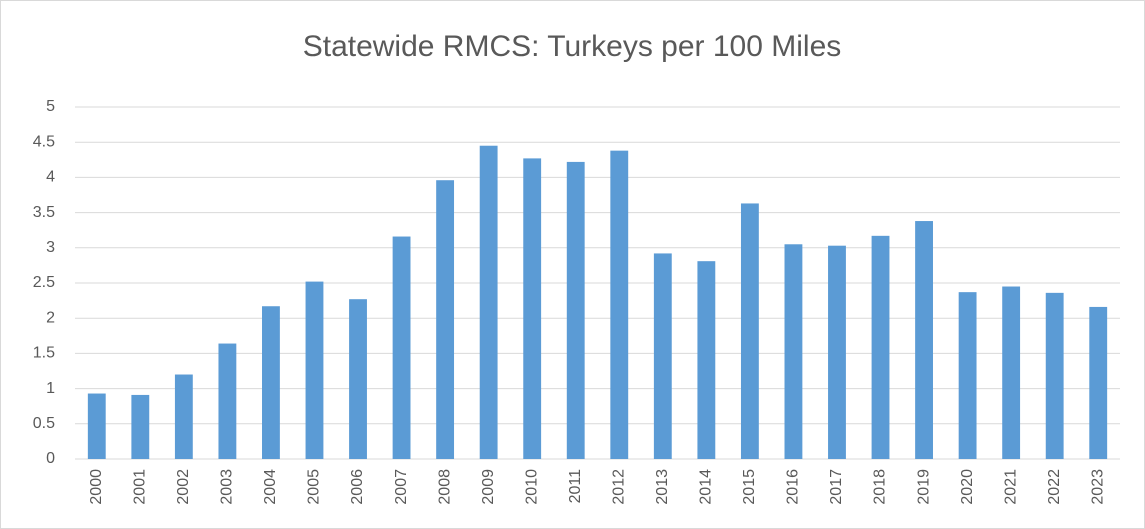 This screenshot has height=529, width=1145. Describe the element at coordinates (44, 423) in the screenshot. I see `y-tick-label: 0.5` at that location.